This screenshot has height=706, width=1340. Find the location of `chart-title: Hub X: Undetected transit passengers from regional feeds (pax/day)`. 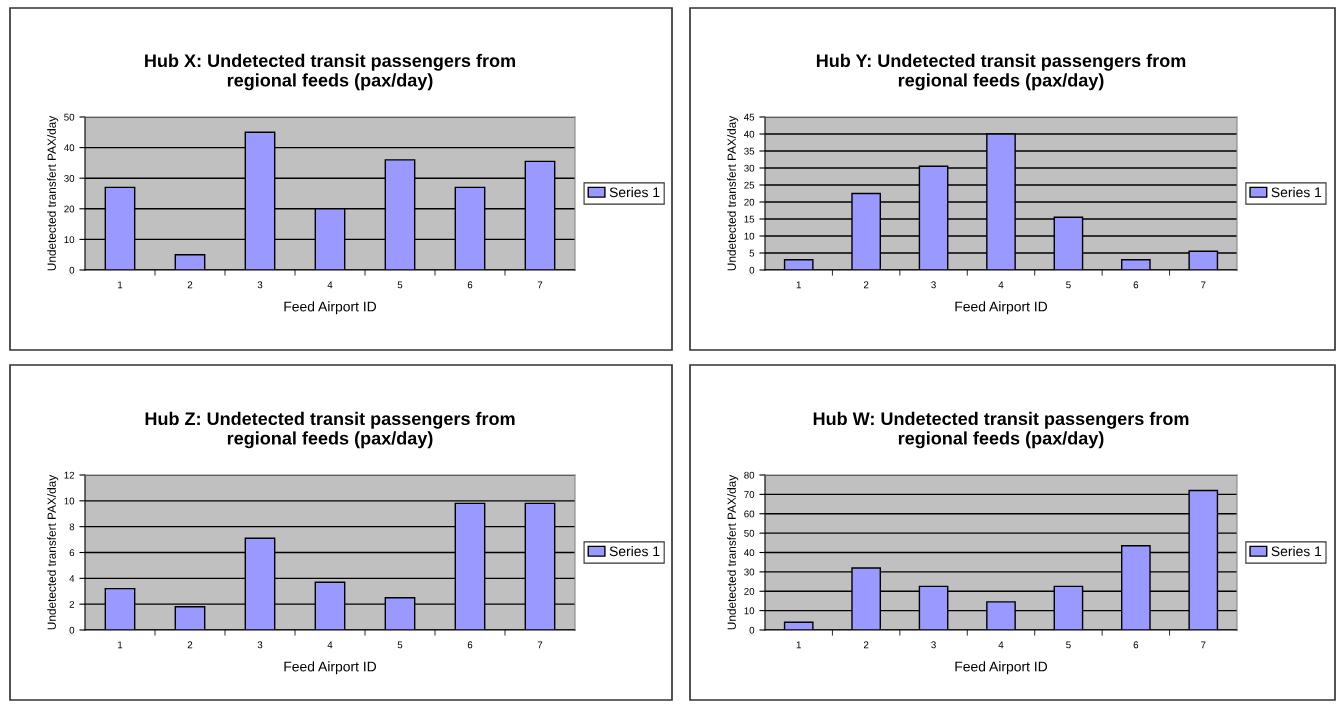

chart-title: Hub X: Undetected transit passengers from regional feeds (pax/day) is located at coordinates (330, 72).